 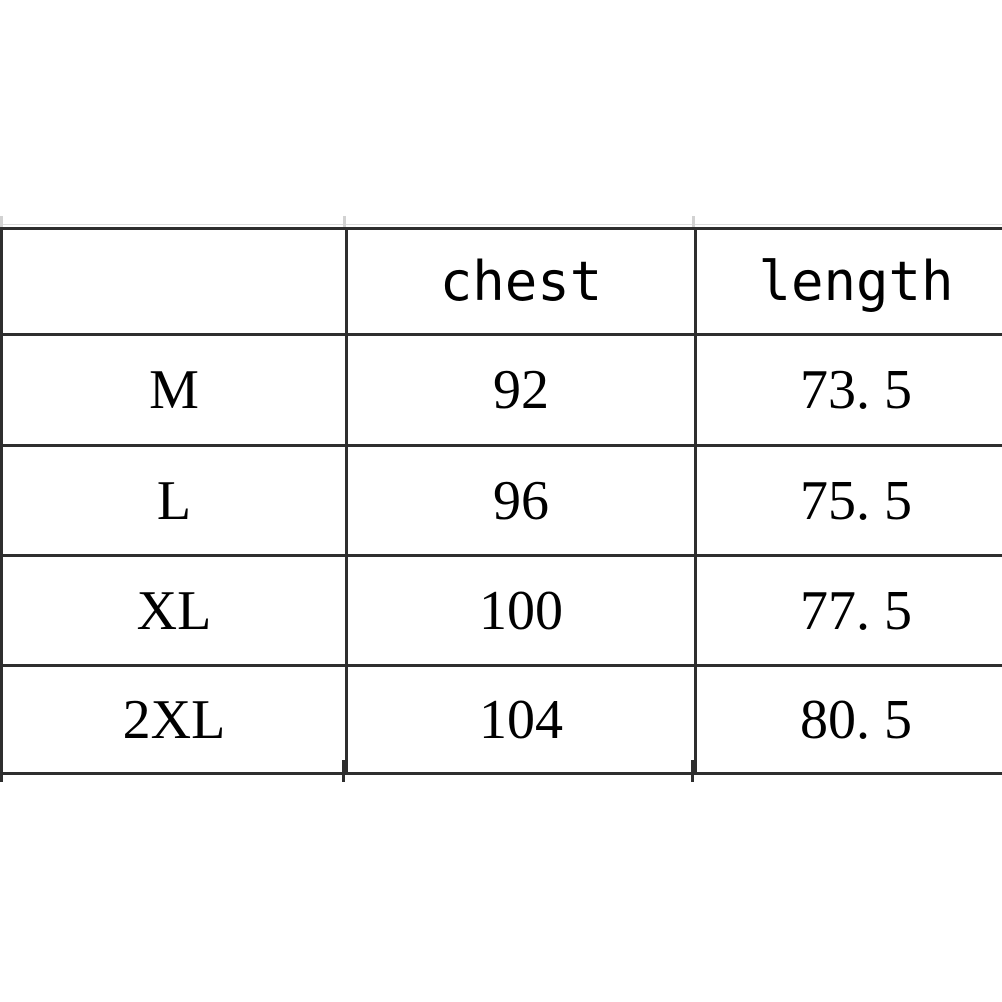 What do you see at coordinates (174, 390) in the screenshot?
I see `size-cell: M` at bounding box center [174, 390].